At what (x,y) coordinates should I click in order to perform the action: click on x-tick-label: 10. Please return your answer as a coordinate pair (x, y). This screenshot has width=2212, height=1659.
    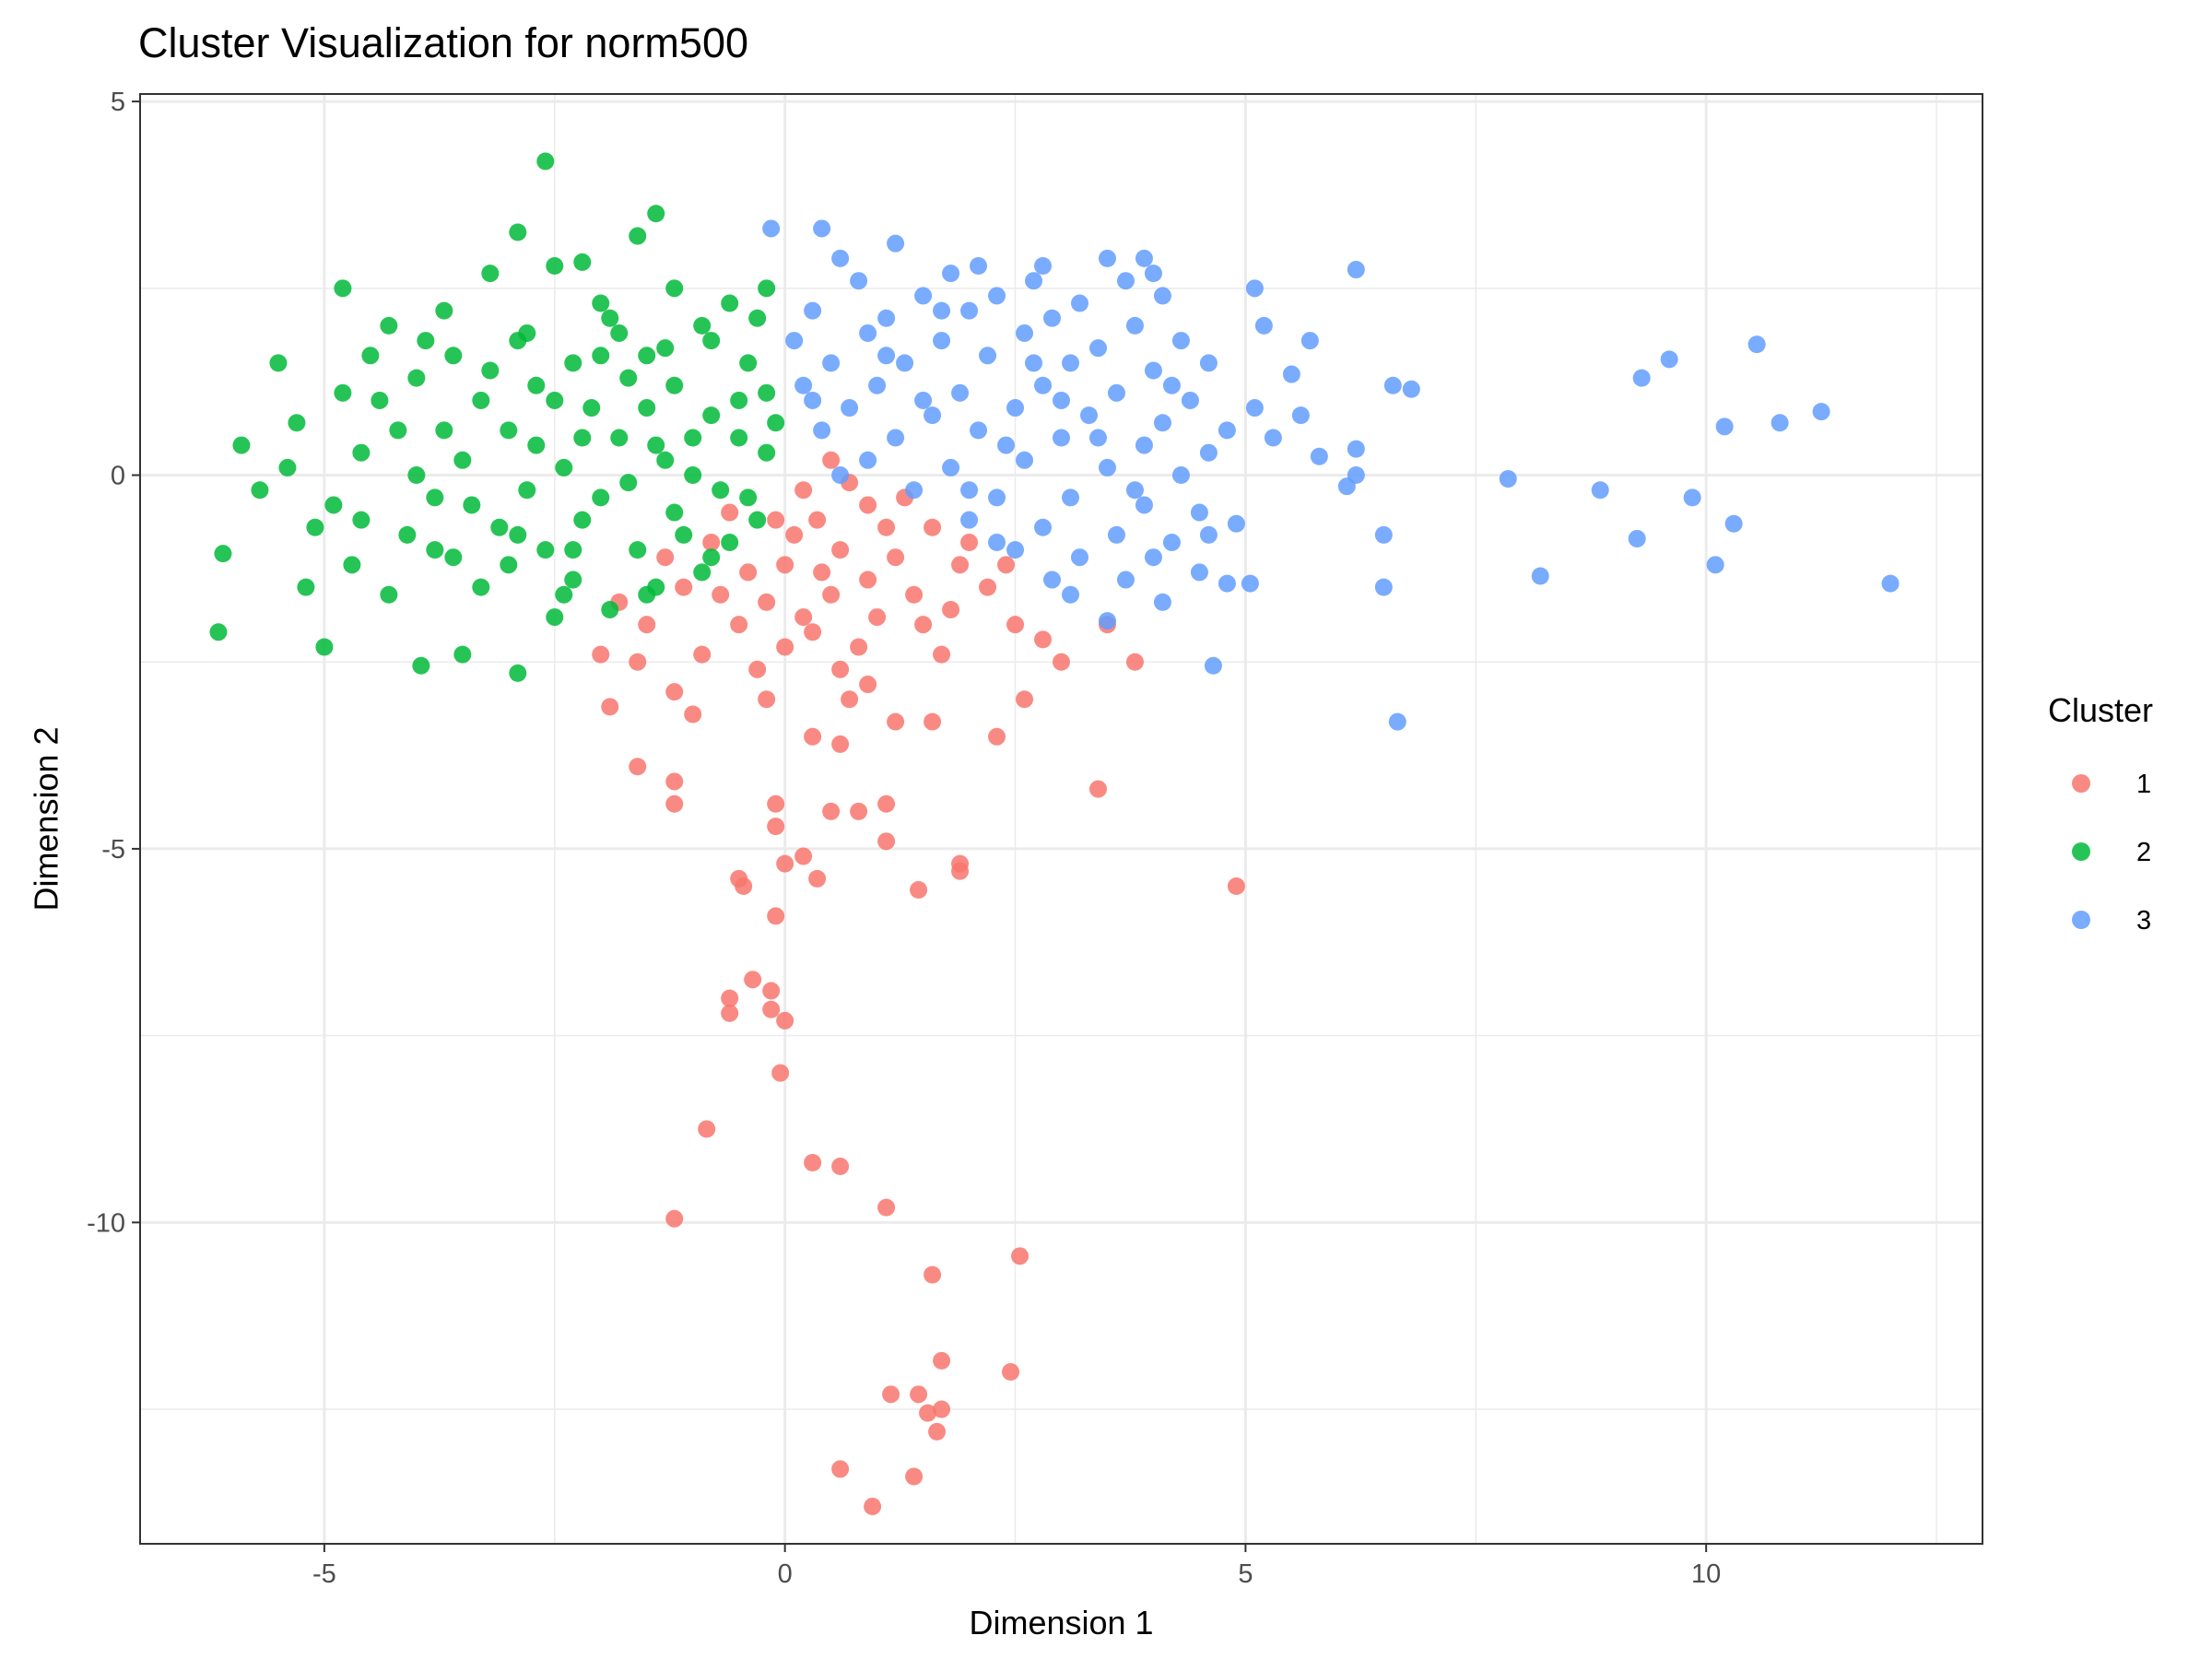
    Looking at the image, I should click on (1706, 1574).